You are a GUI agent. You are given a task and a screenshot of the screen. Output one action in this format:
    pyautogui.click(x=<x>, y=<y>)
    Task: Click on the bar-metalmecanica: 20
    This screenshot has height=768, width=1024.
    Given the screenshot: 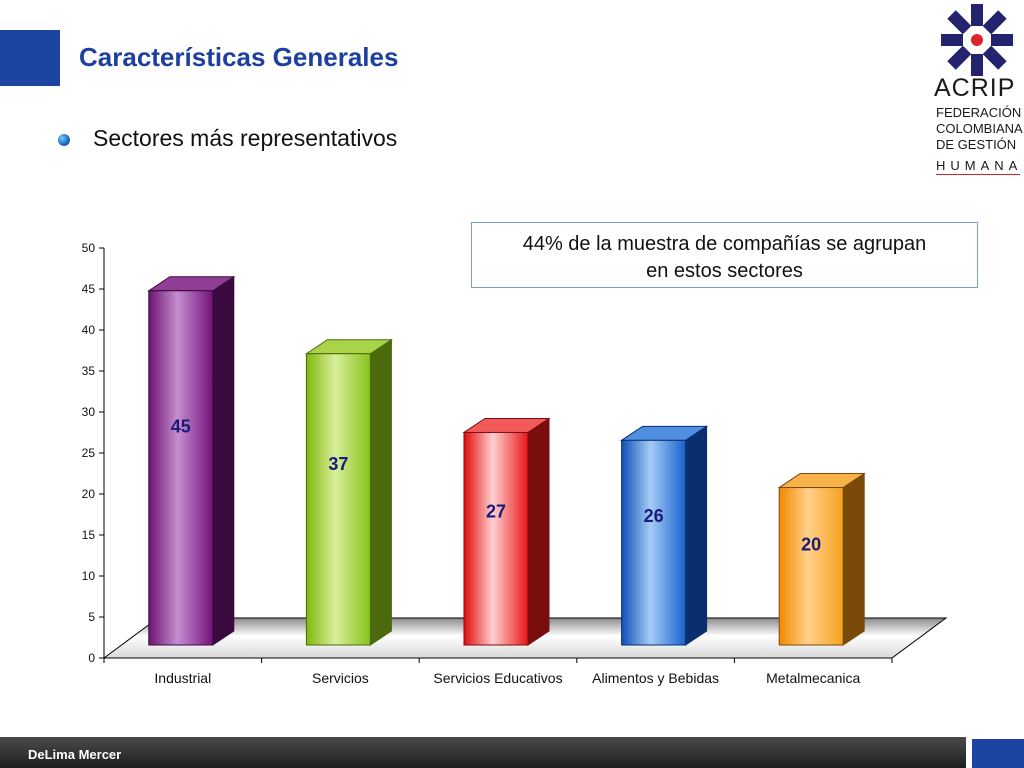 What is the action you would take?
    pyautogui.click(x=821, y=559)
    